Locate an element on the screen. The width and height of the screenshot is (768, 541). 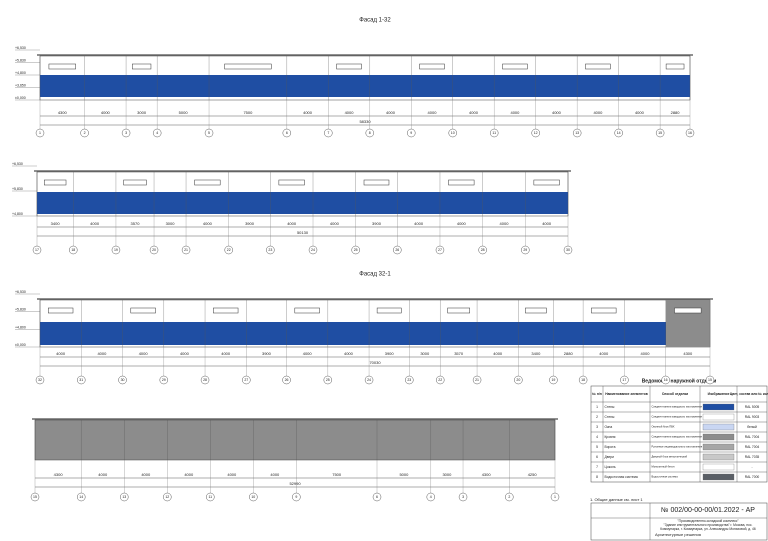
table-cell: Рулонные индивидуального изготовления is located at coordinates (677, 447).